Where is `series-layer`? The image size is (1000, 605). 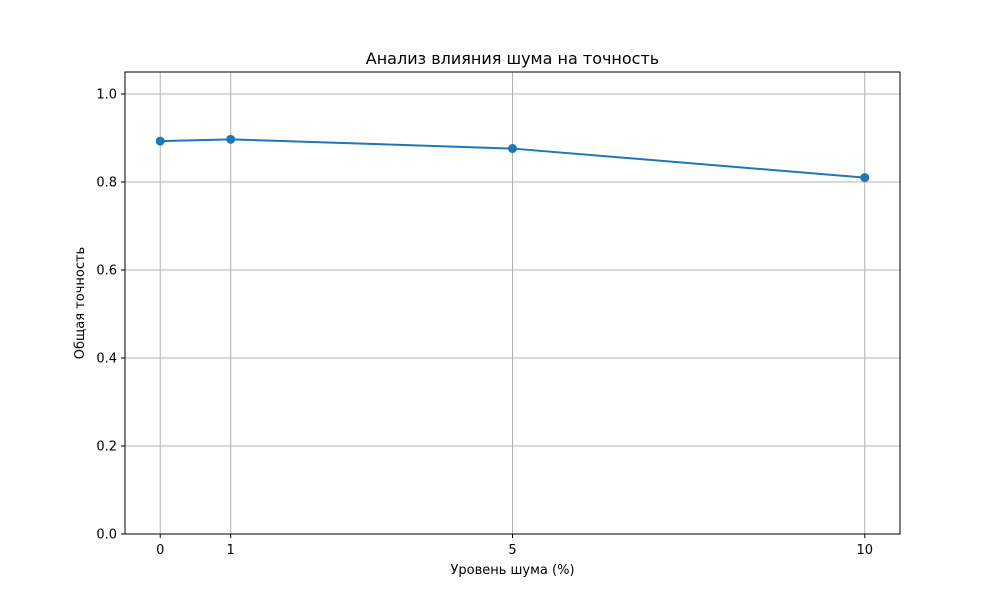
series-layer is located at coordinates (512, 158).